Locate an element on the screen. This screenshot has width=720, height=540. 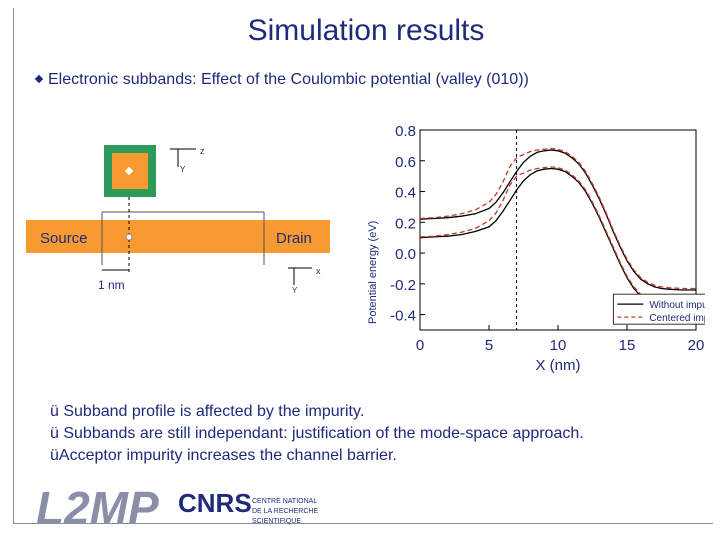
cnrs-line-2: DE LA RECHERCHE is located at coordinates (285, 511).